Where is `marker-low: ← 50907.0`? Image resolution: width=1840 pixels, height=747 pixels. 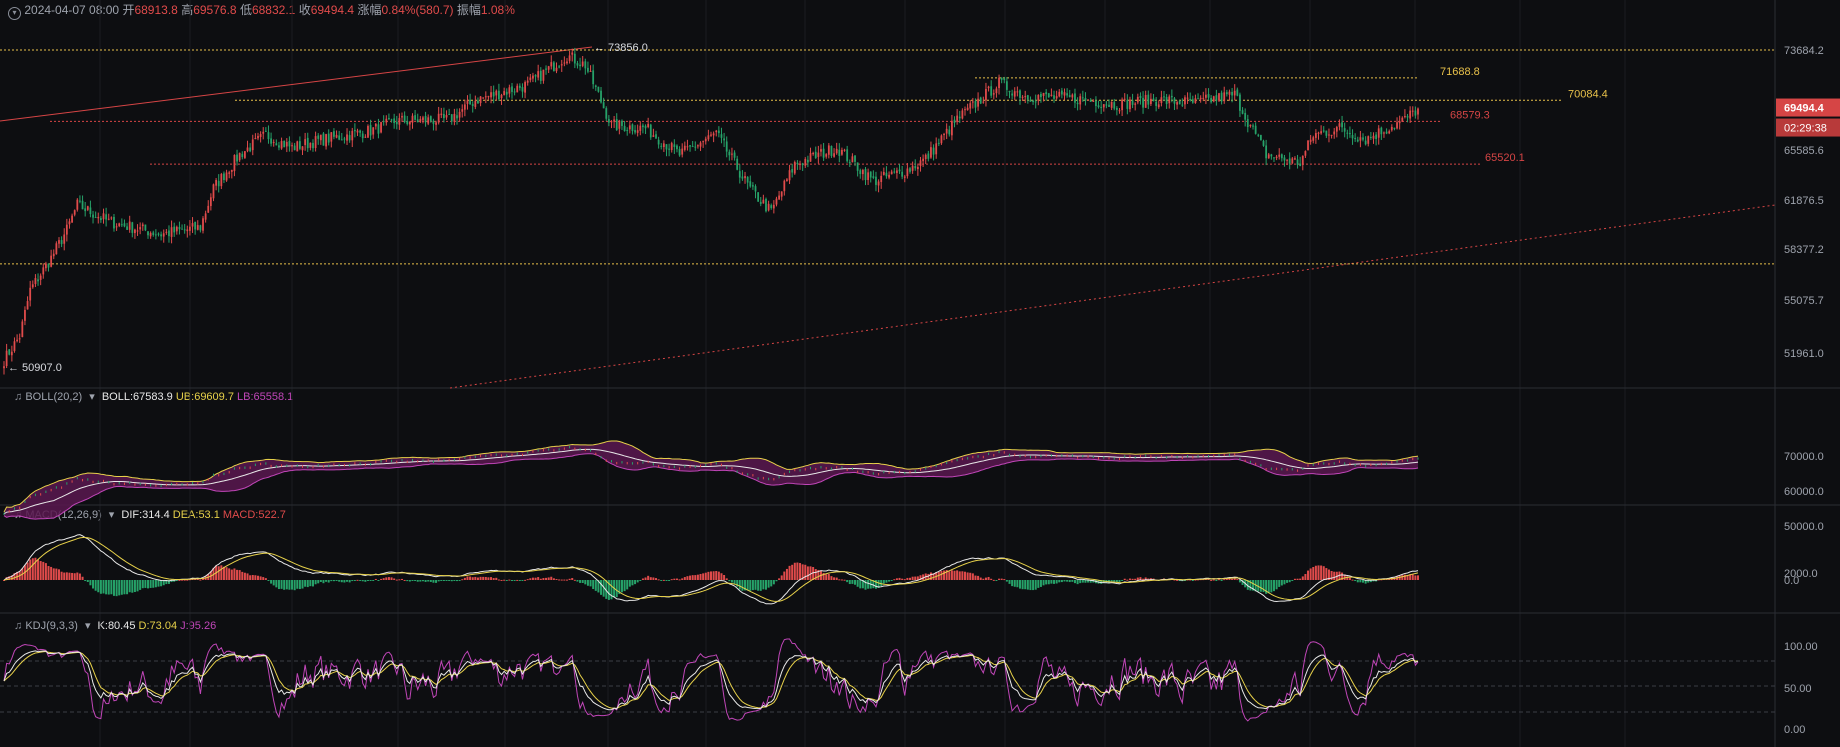
marker-low: ← 50907.0 is located at coordinates (35, 368).